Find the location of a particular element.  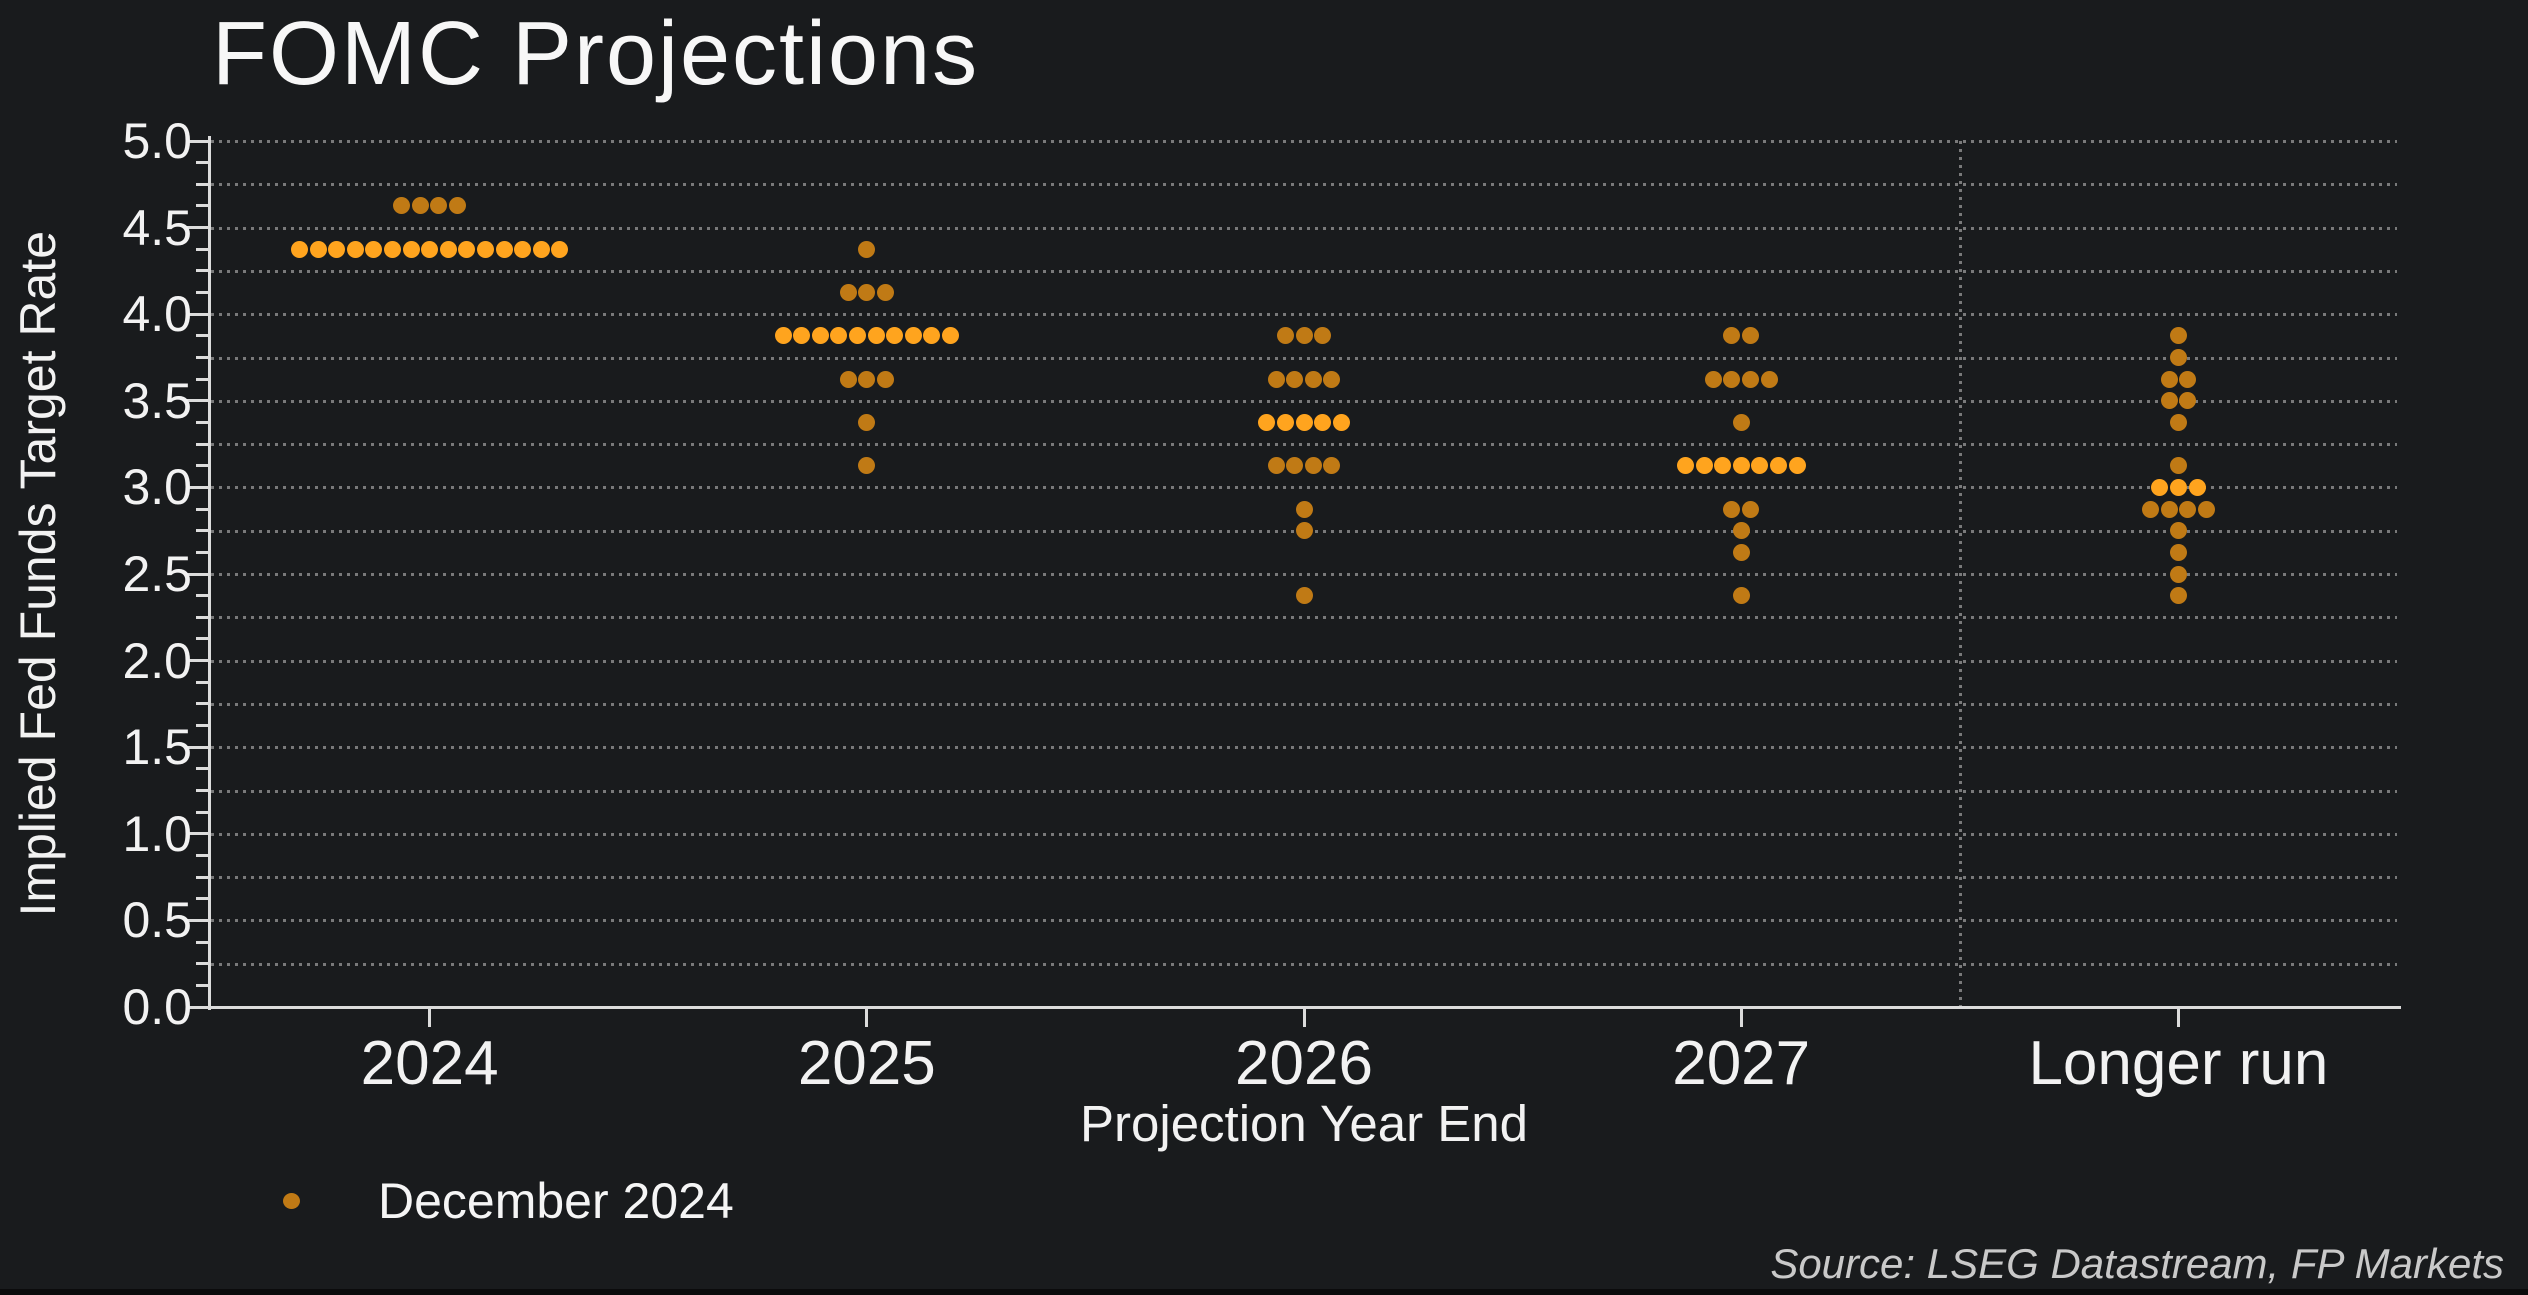

bottom-strip is located at coordinates (1264, 1292).